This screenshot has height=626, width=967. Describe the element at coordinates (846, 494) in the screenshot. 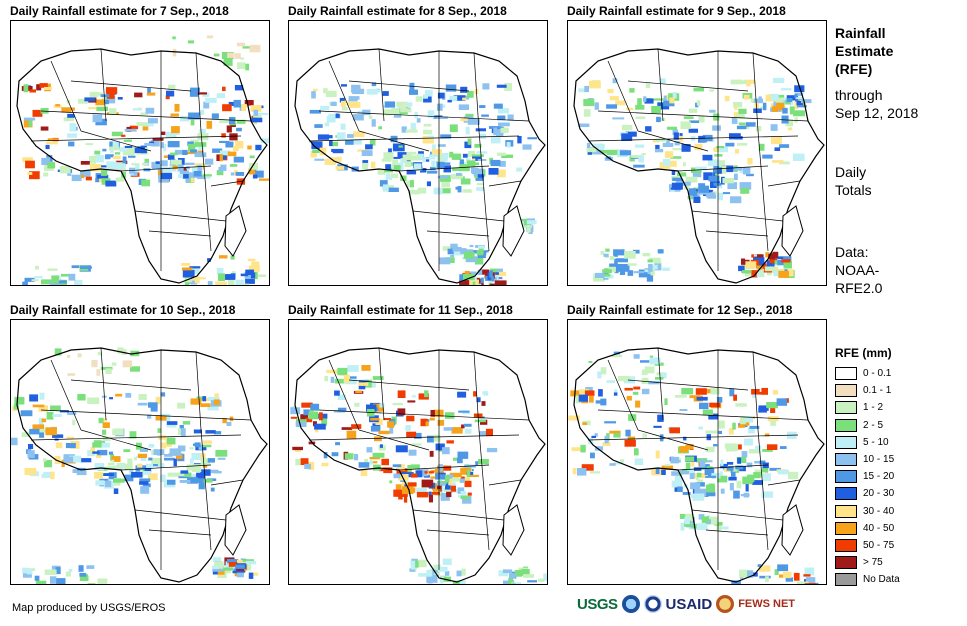

I see `legend-swatch` at that location.